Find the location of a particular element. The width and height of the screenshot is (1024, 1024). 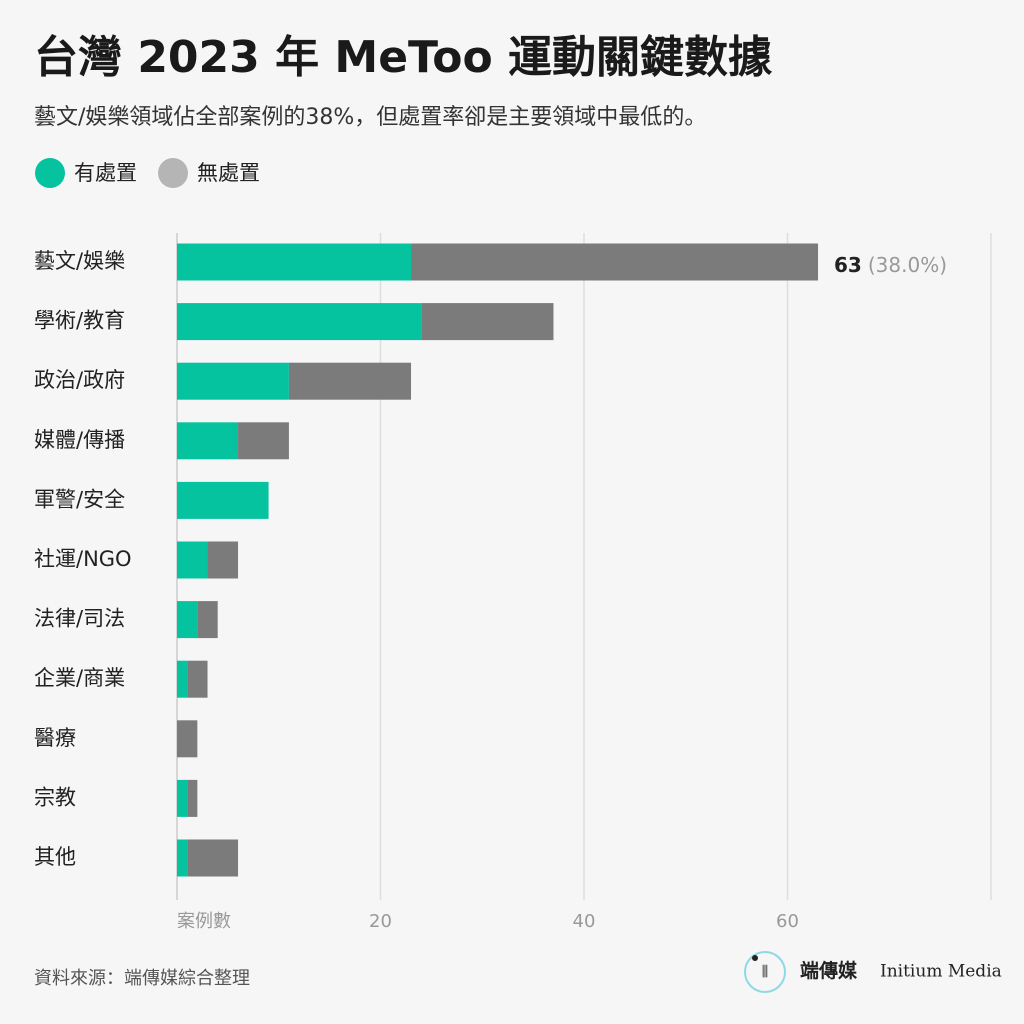

y-tick-label: 軍警/安全 is located at coordinates (79, 499).